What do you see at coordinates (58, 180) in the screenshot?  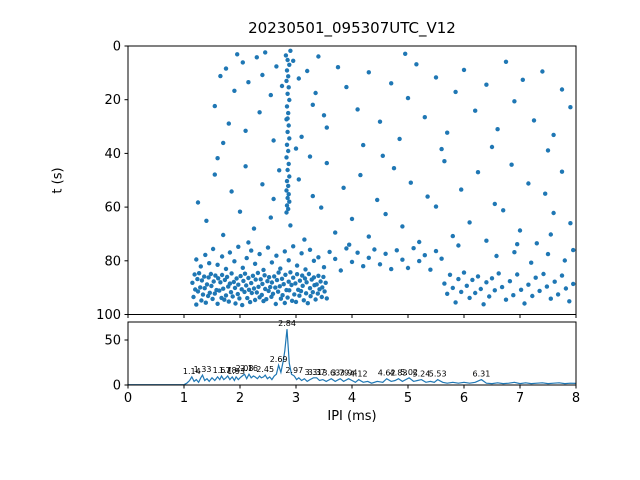 I see `y-axis-label-wrap: t (s)` at bounding box center [58, 180].